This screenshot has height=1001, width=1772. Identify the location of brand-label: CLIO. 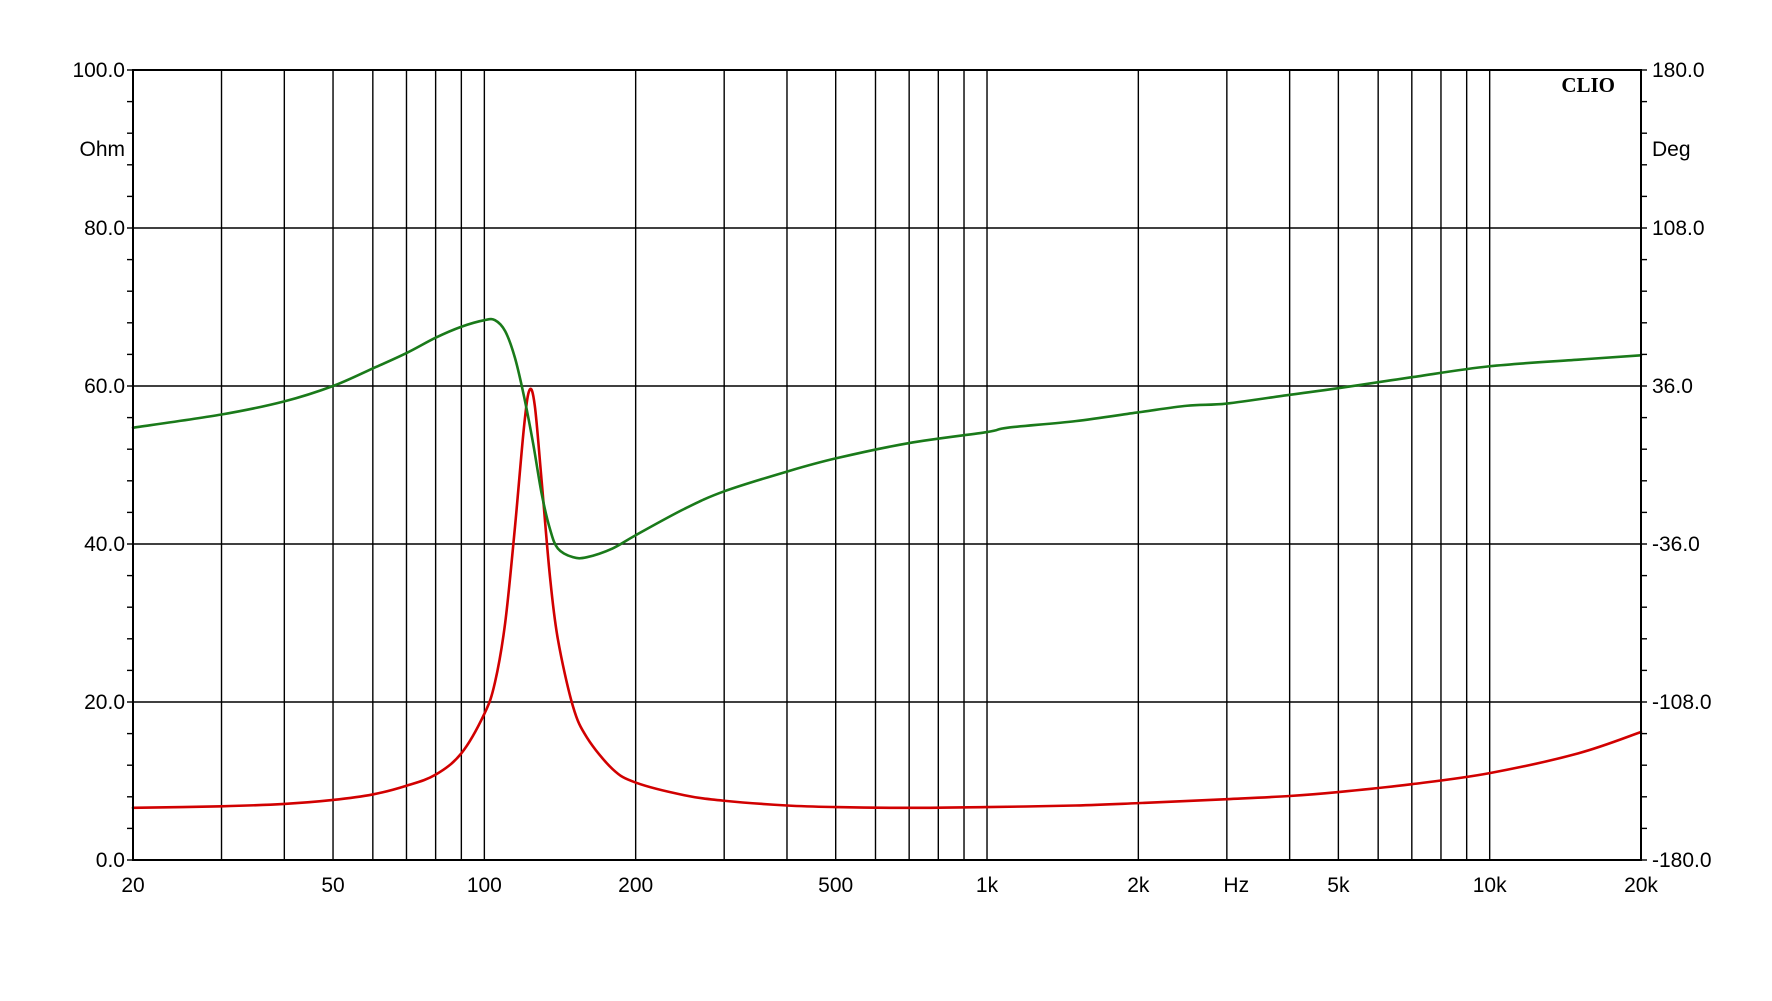
(1588, 85).